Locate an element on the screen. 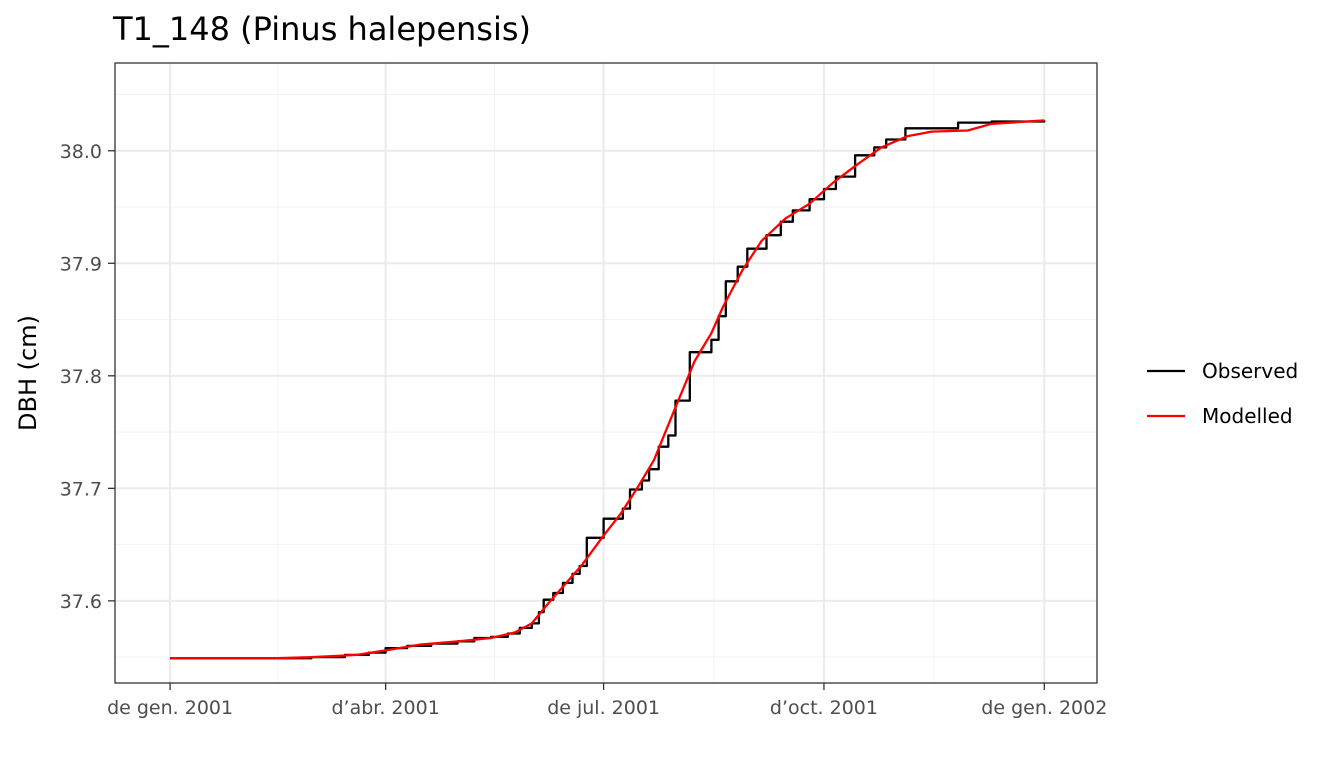 The height and width of the screenshot is (768, 1344). y-tick-label: 37.8 is located at coordinates (81, 377).